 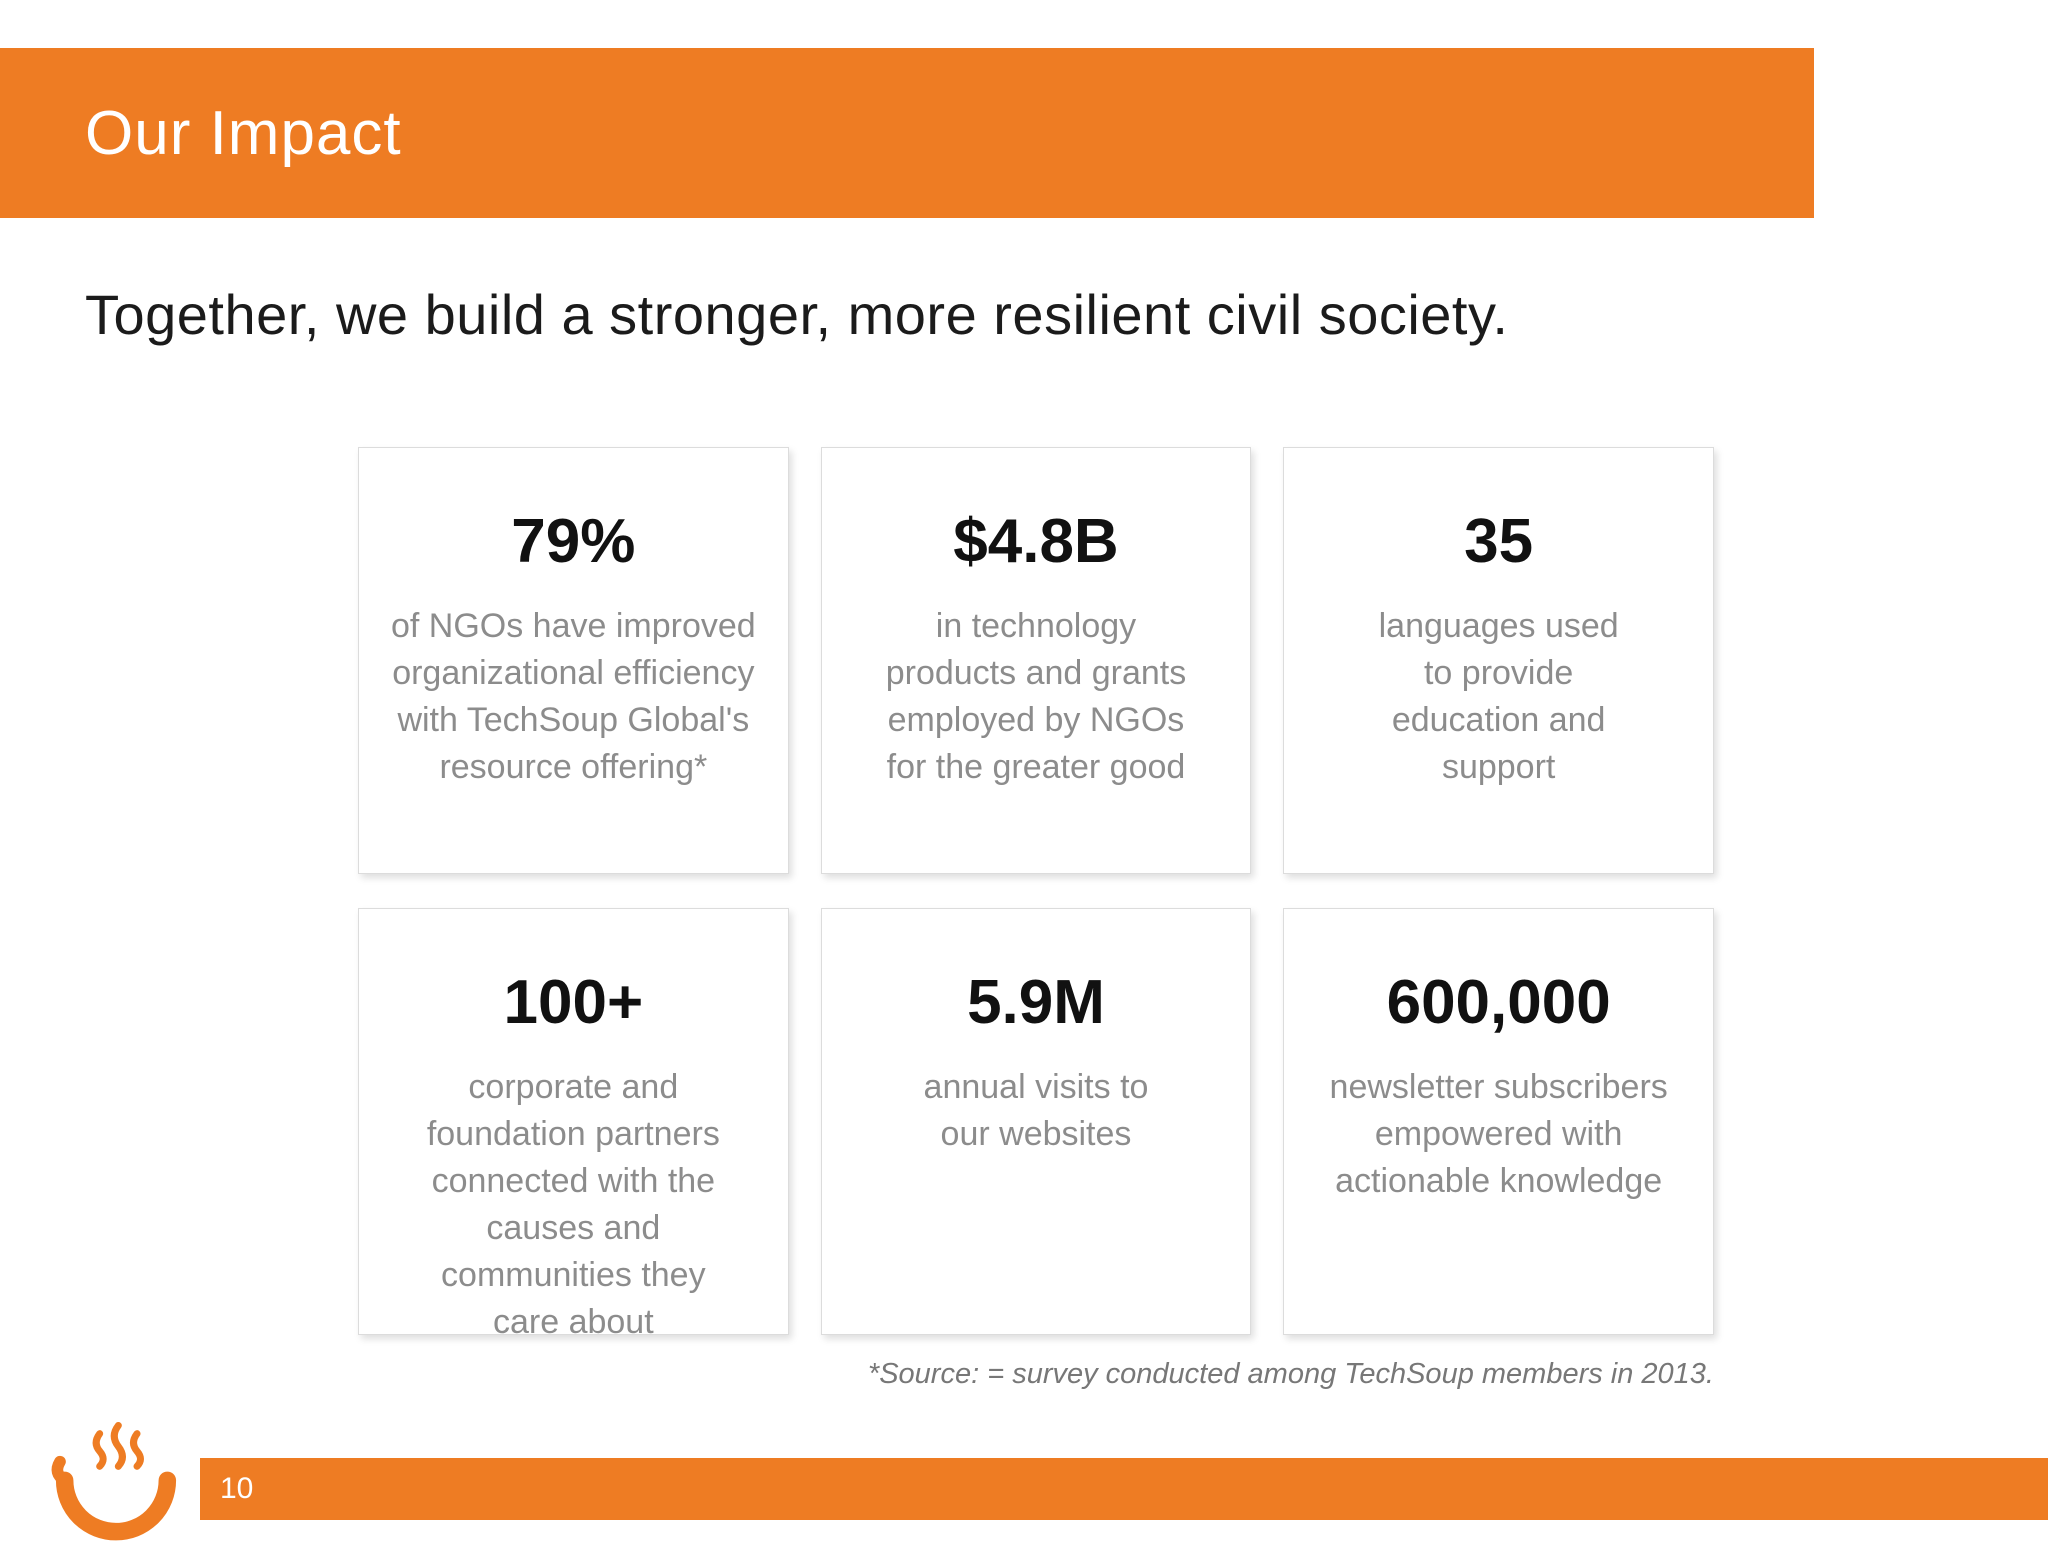 I want to click on footer-bar: 10, so click(x=1124, y=1489).